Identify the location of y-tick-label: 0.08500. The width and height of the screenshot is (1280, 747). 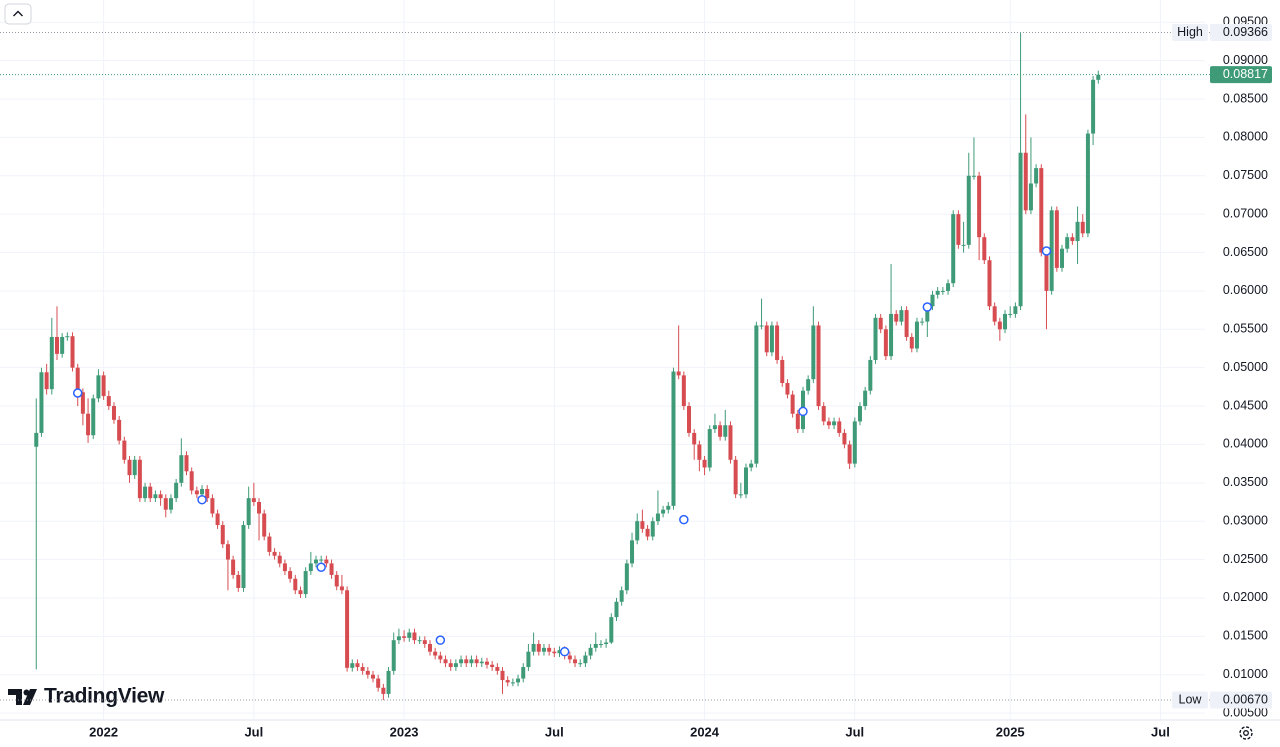
(1245, 98).